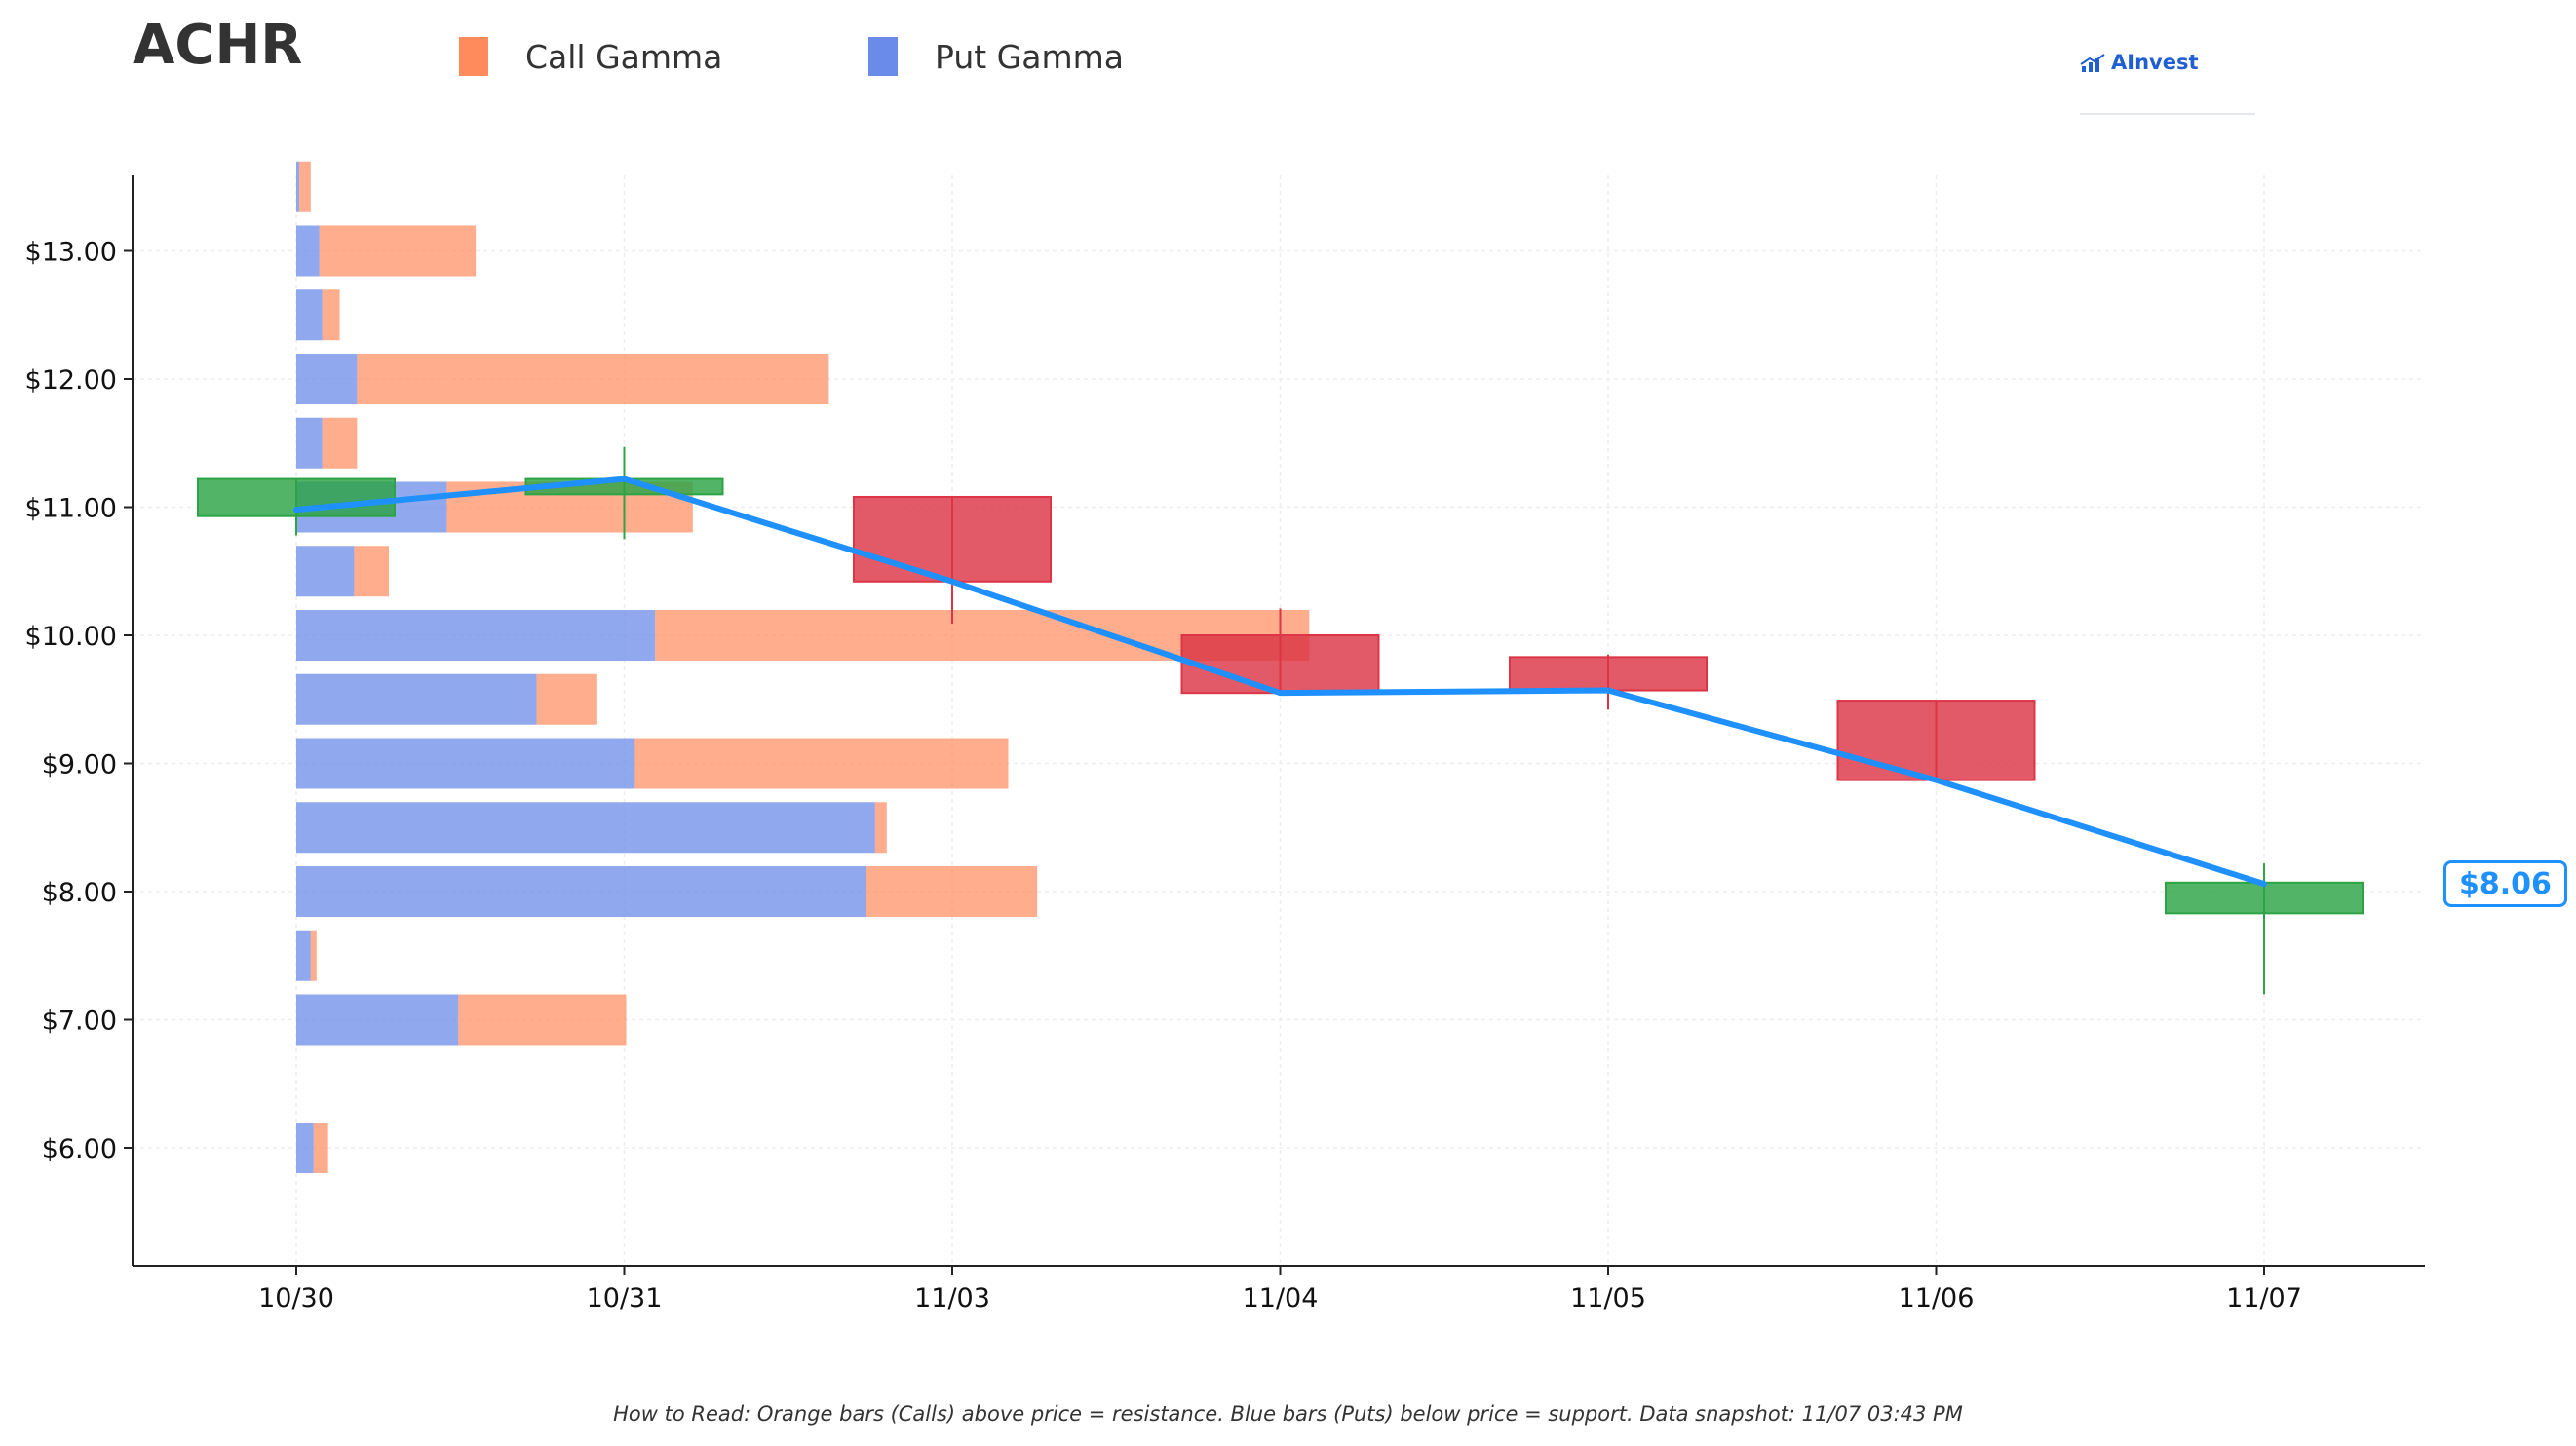 The width and height of the screenshot is (2576, 1446). I want to click on chart-logo-icon, so click(2092, 63).